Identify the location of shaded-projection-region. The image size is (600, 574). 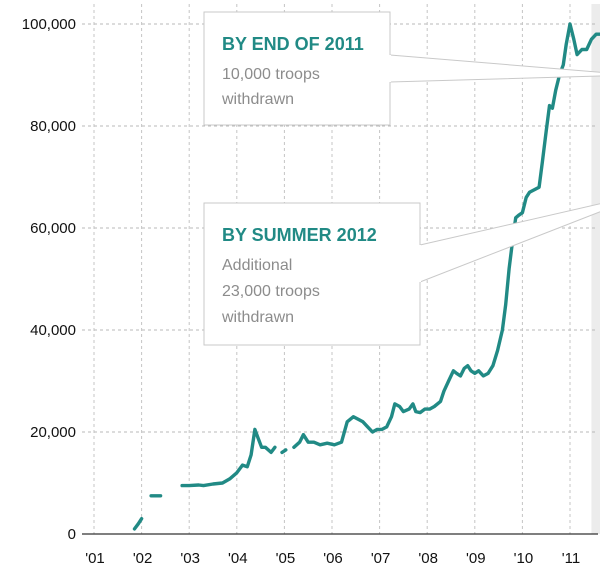
(595, 269).